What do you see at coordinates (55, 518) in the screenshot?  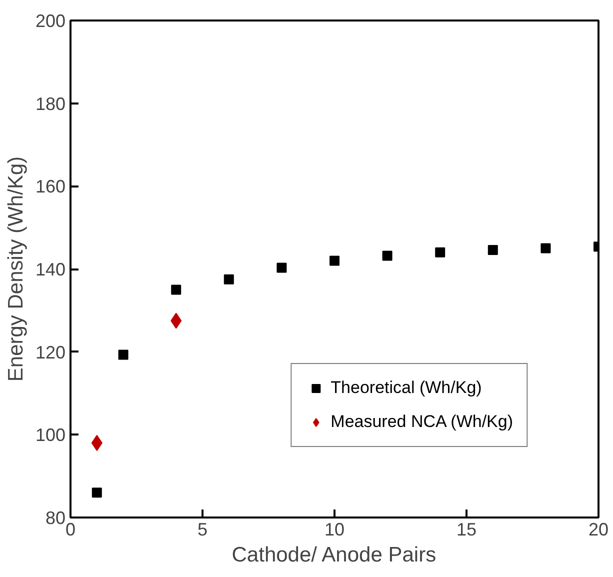 I see `y-tick-label: 80` at bounding box center [55, 518].